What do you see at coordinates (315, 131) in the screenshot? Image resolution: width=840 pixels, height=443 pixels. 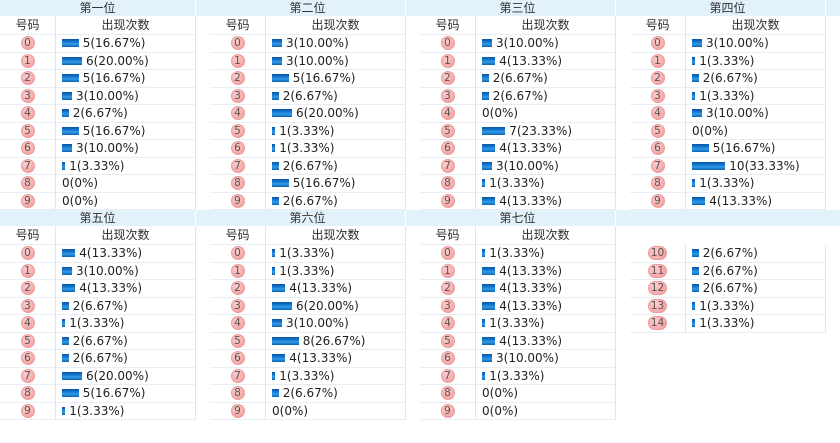 I see `frequency-row: 5 1(3.33%)` at bounding box center [315, 131].